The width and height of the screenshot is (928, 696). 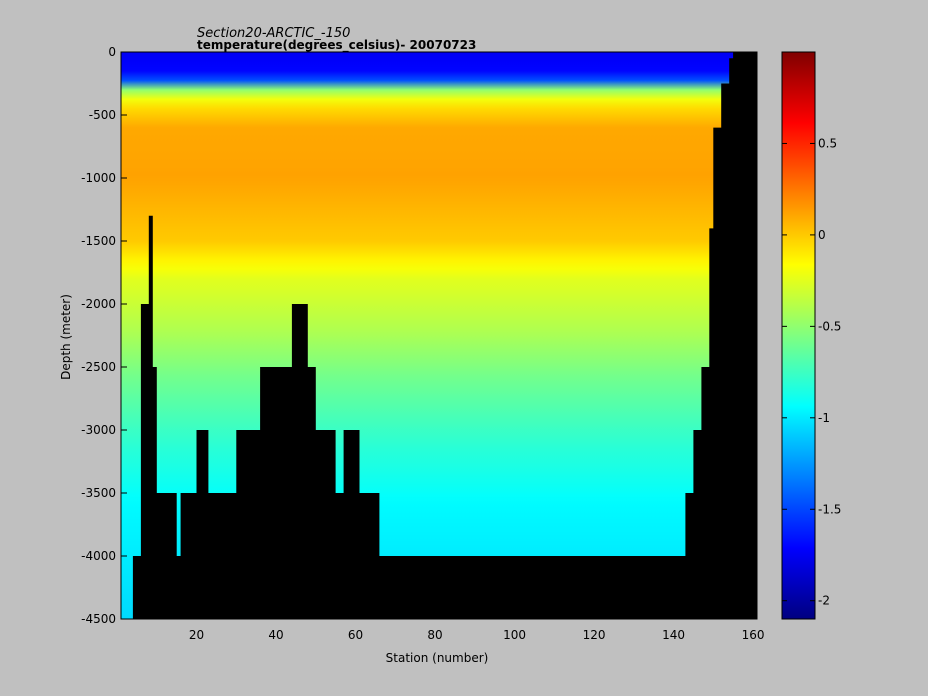 What do you see at coordinates (336, 45) in the screenshot?
I see `chart-subtitle: temperature(degrees_celsius)- 20070723` at bounding box center [336, 45].